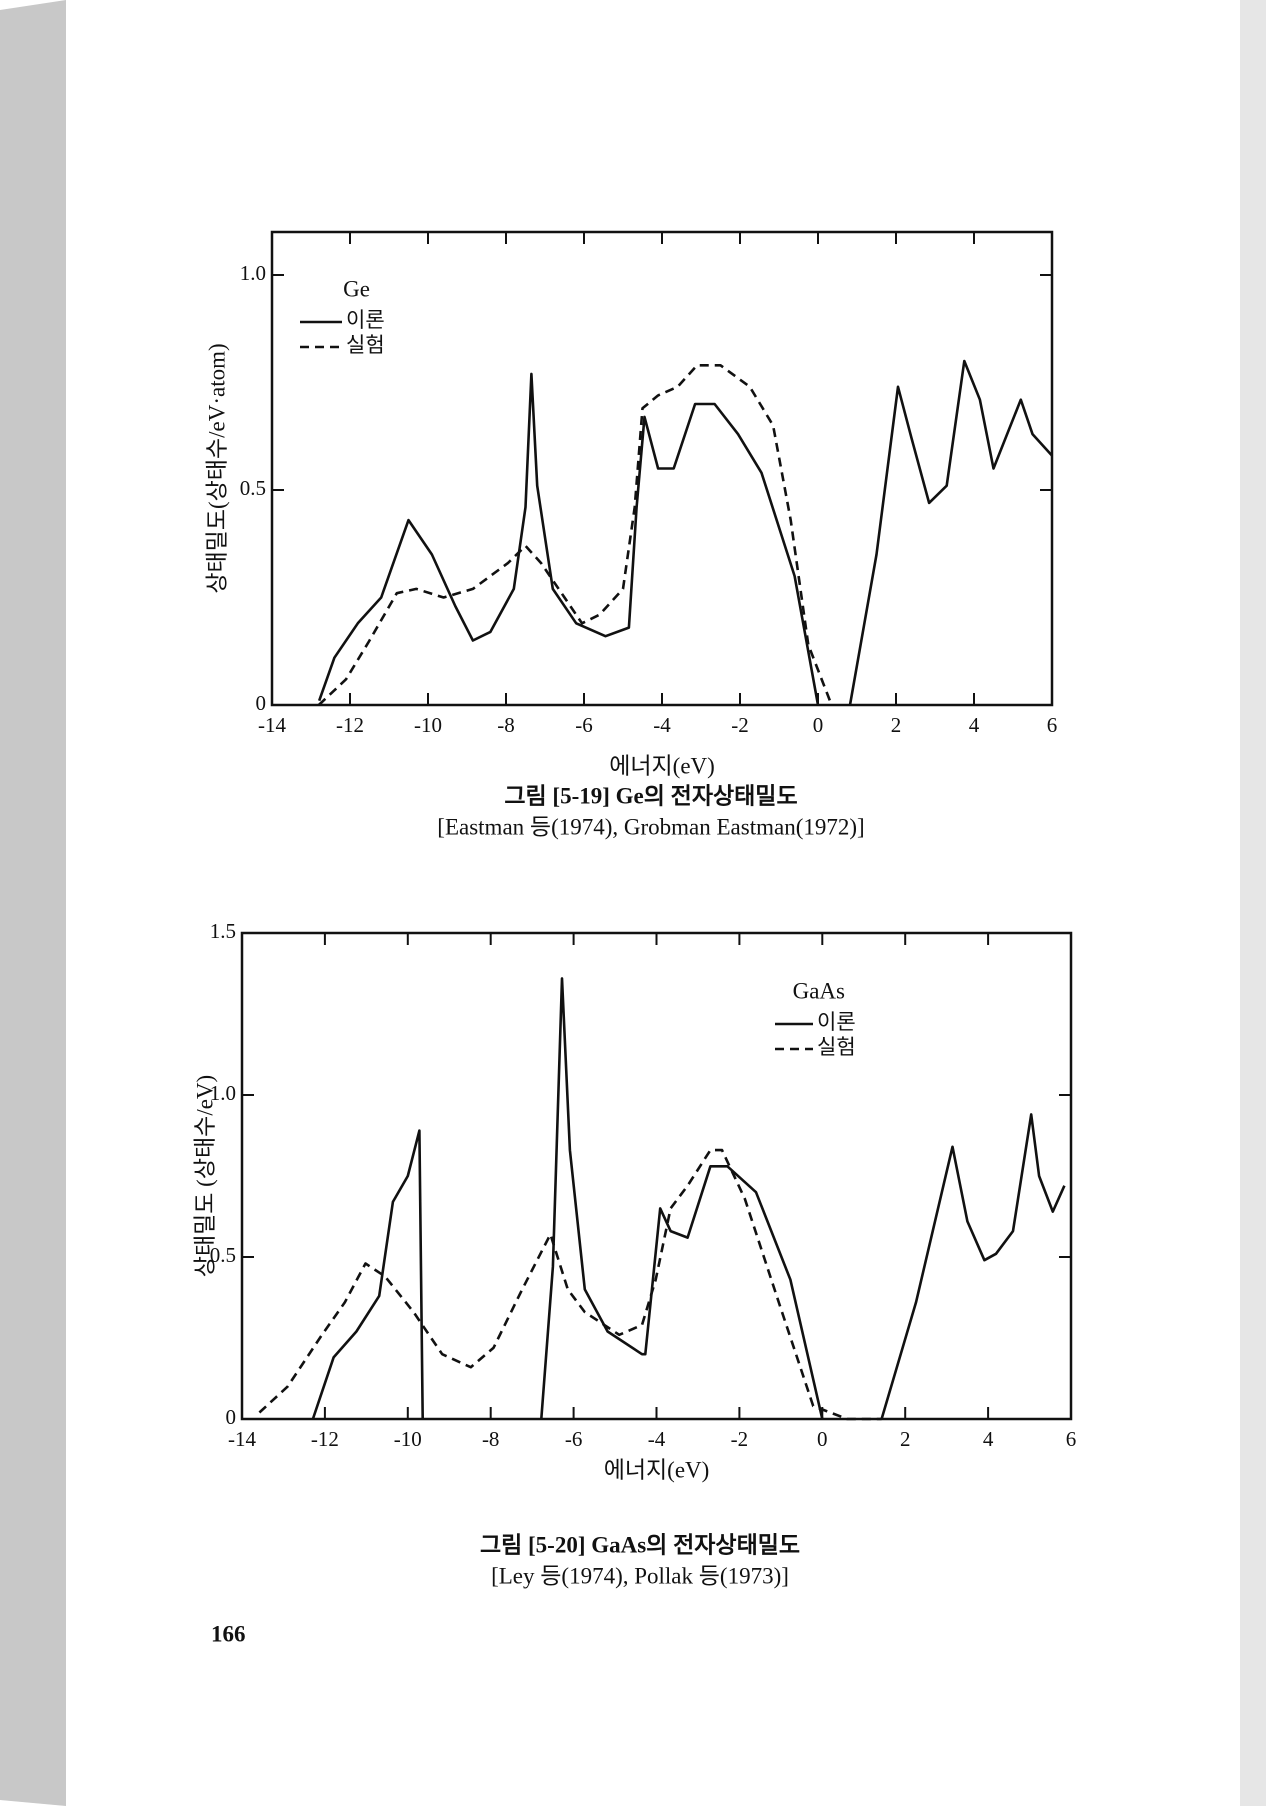 The image size is (1266, 1806). What do you see at coordinates (204, 1176) in the screenshot?
I see `y-axis-label: 상태밀도 (상태수/eV)` at bounding box center [204, 1176].